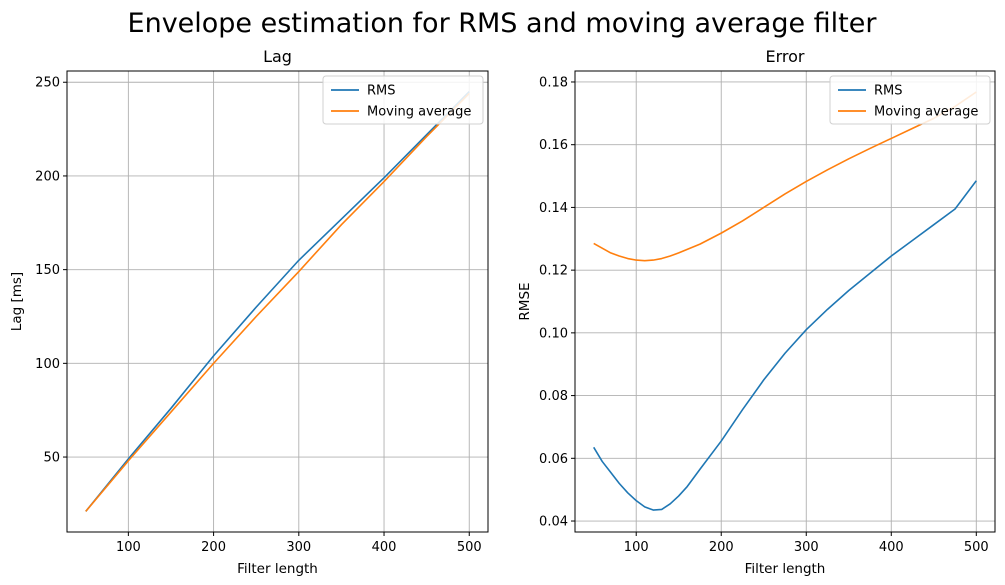 The width and height of the screenshot is (1005, 585). I want to click on lag-y-tick-label: 150, so click(47, 270).